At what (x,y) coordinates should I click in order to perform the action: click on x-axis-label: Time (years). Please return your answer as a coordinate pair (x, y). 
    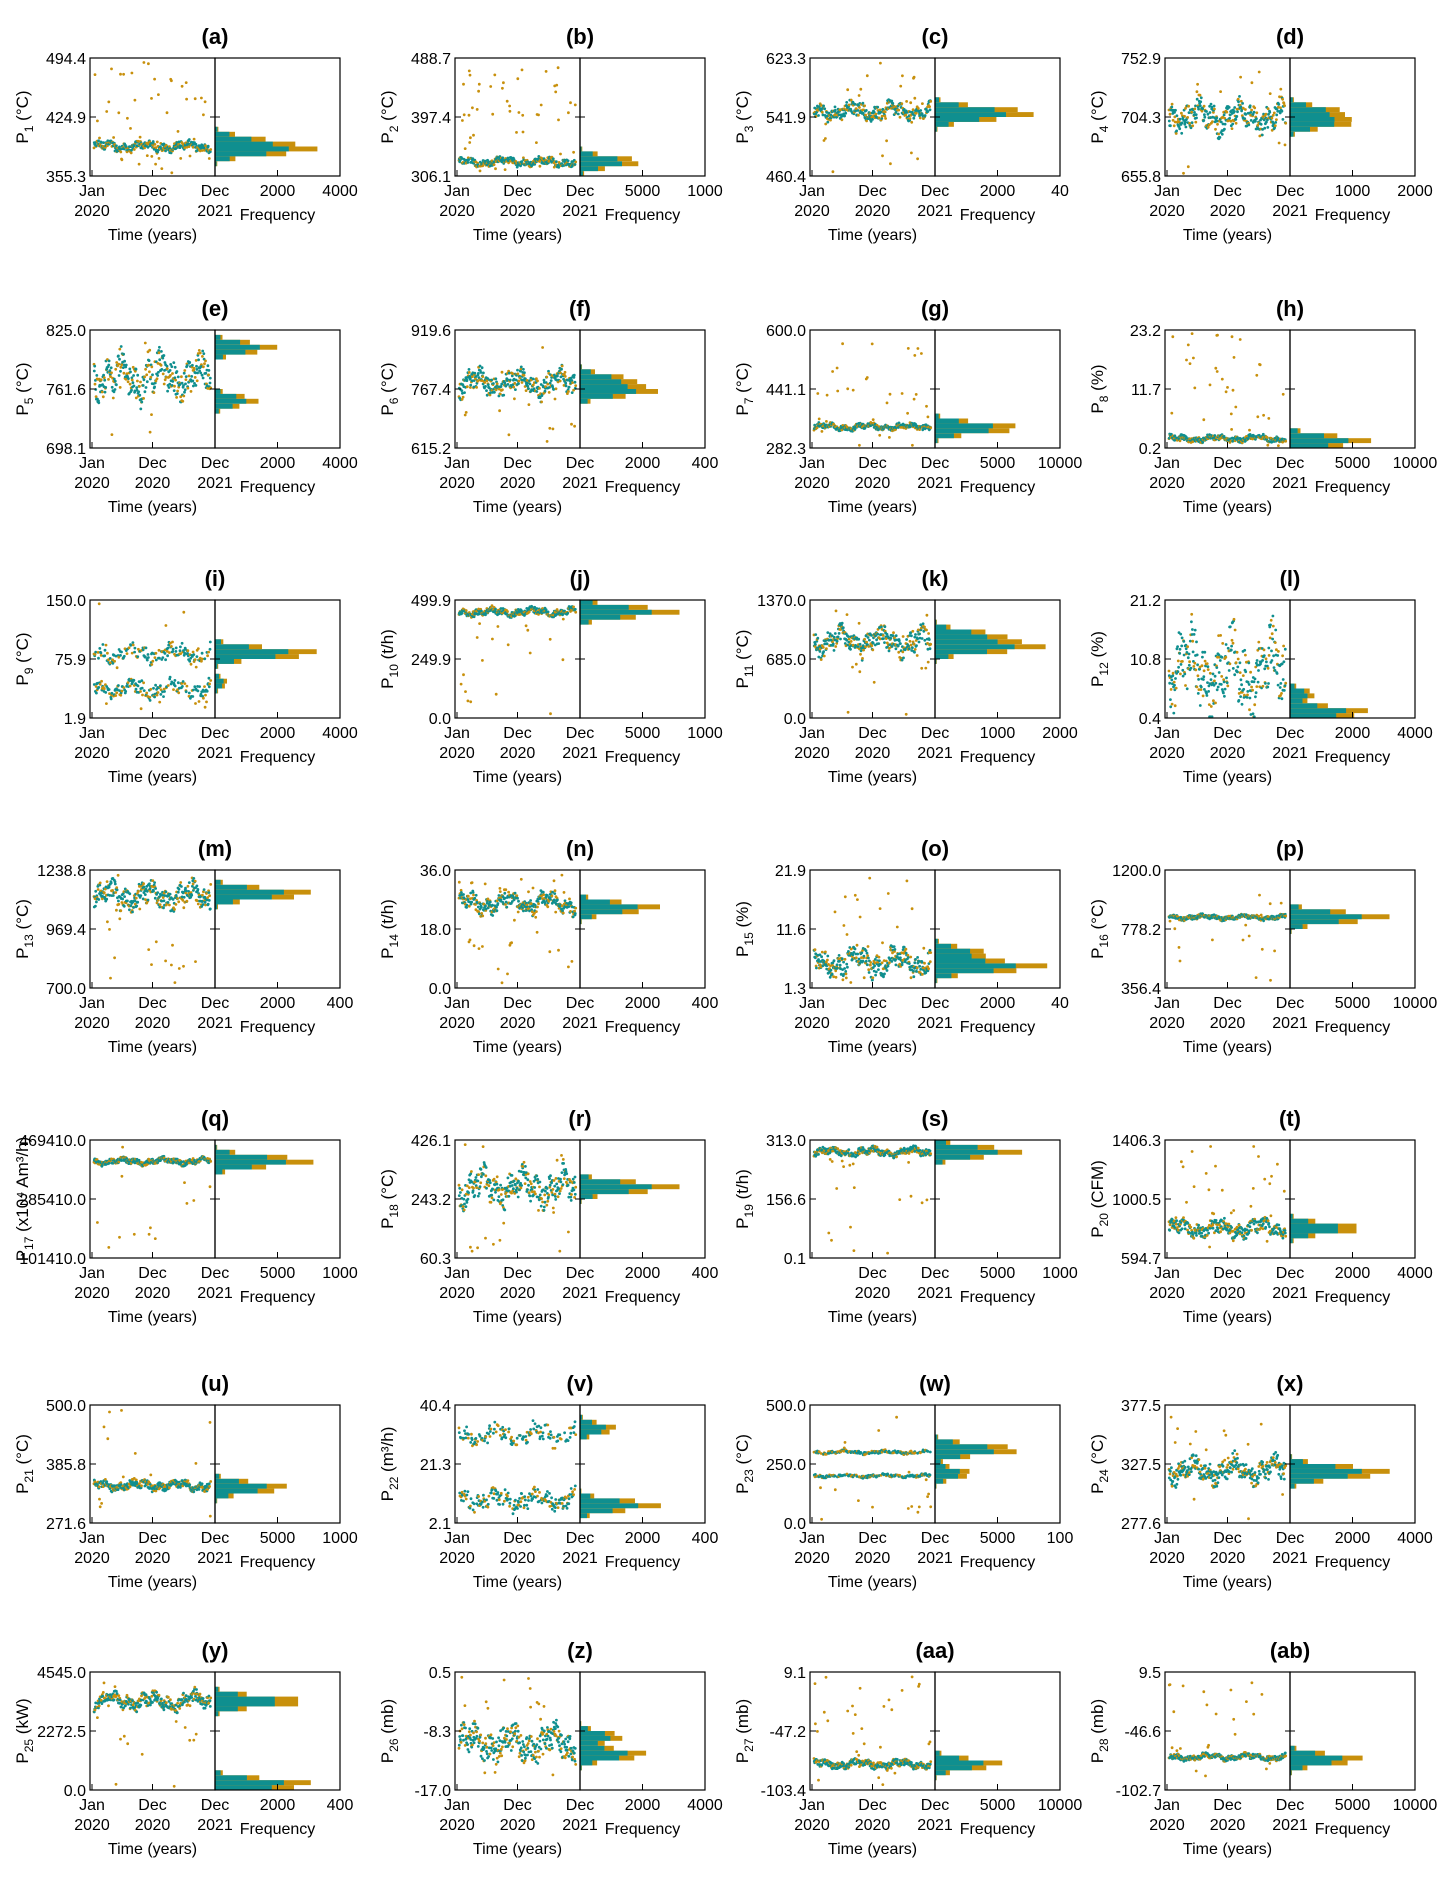
    Looking at the image, I should click on (872, 777).